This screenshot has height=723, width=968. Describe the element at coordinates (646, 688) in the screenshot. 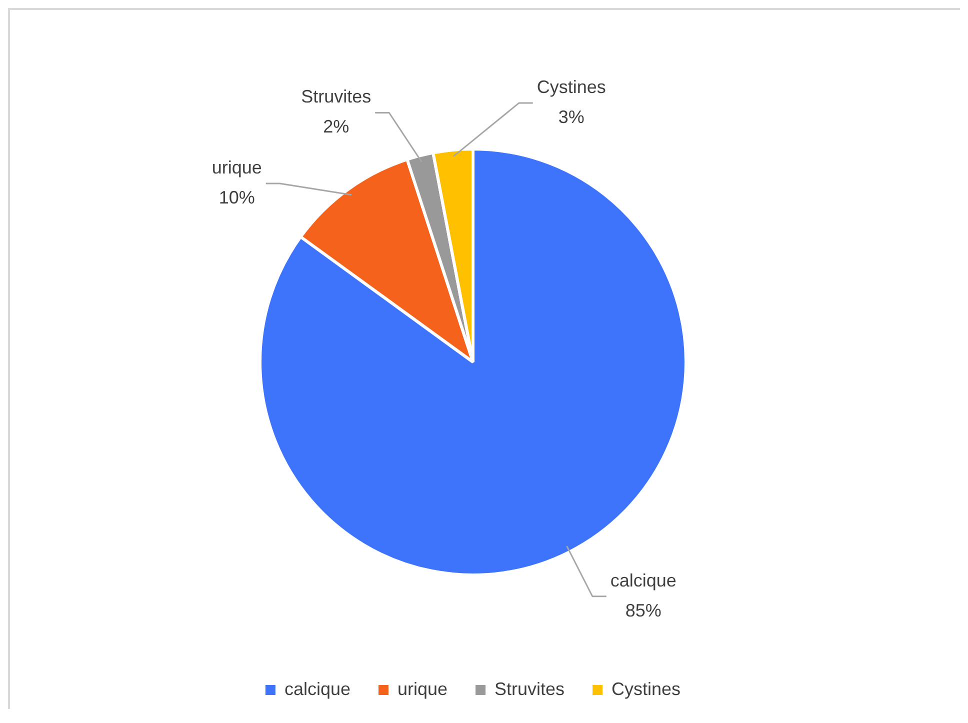

I see `legend-label: Cystines` at that location.